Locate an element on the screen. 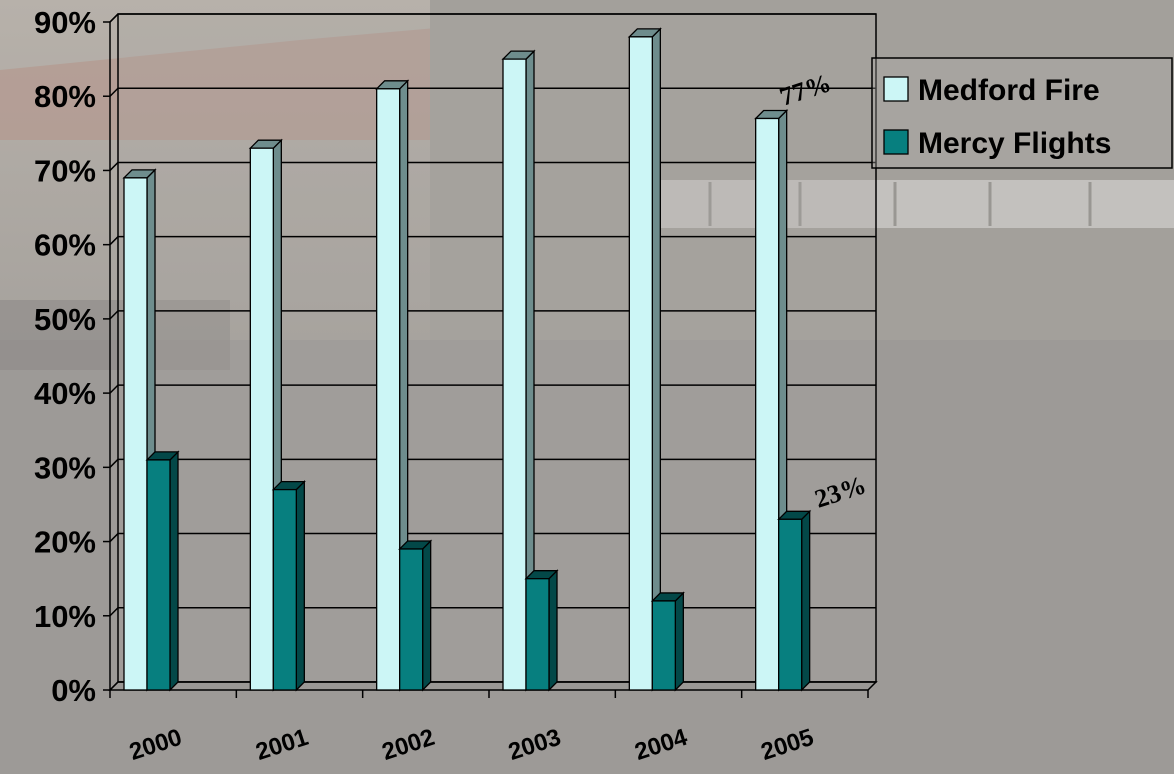  legend: Medford Fire Mercy Flights is located at coordinates (1022, 113).